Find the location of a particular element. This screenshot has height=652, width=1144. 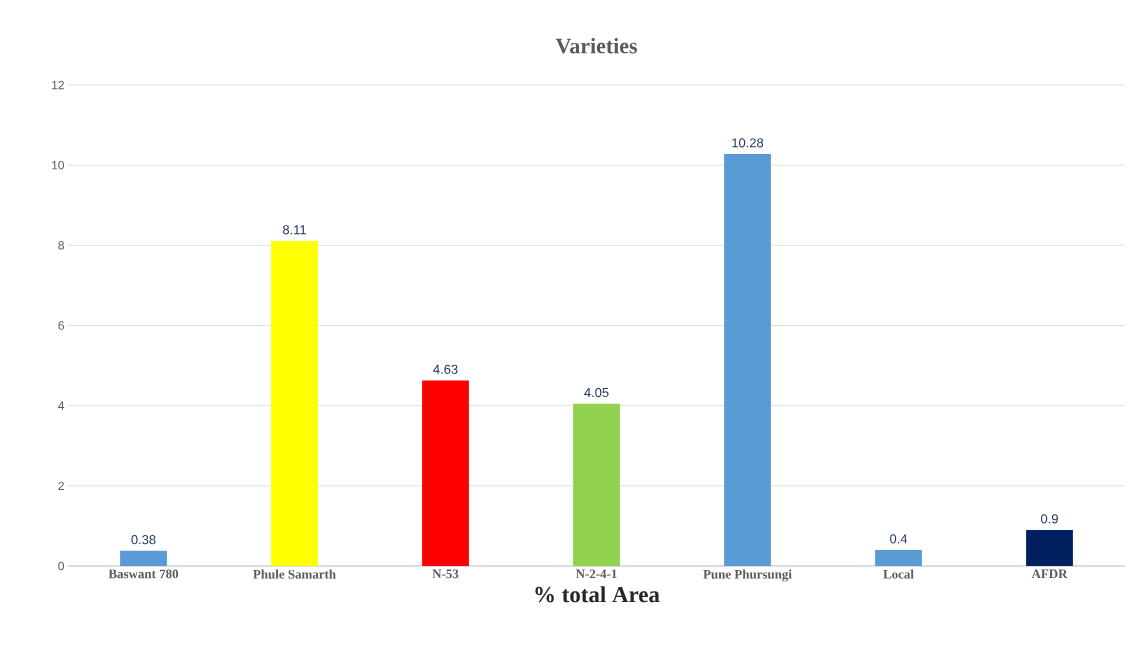

data-label: 4.05 is located at coordinates (596, 392).